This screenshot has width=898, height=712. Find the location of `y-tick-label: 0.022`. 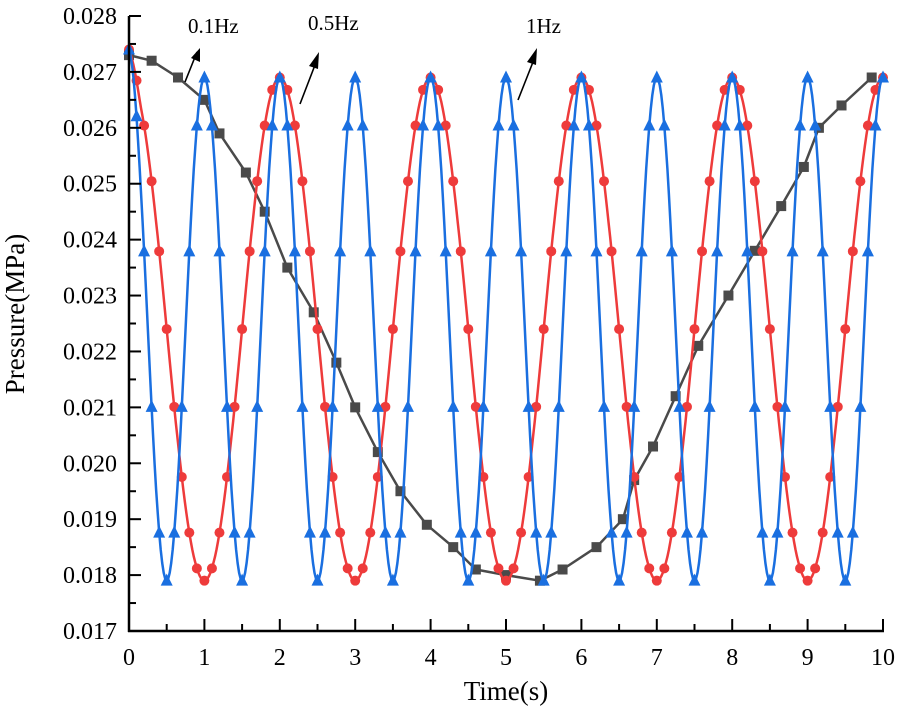

y-tick-label: 0.022 is located at coordinates (90, 352).